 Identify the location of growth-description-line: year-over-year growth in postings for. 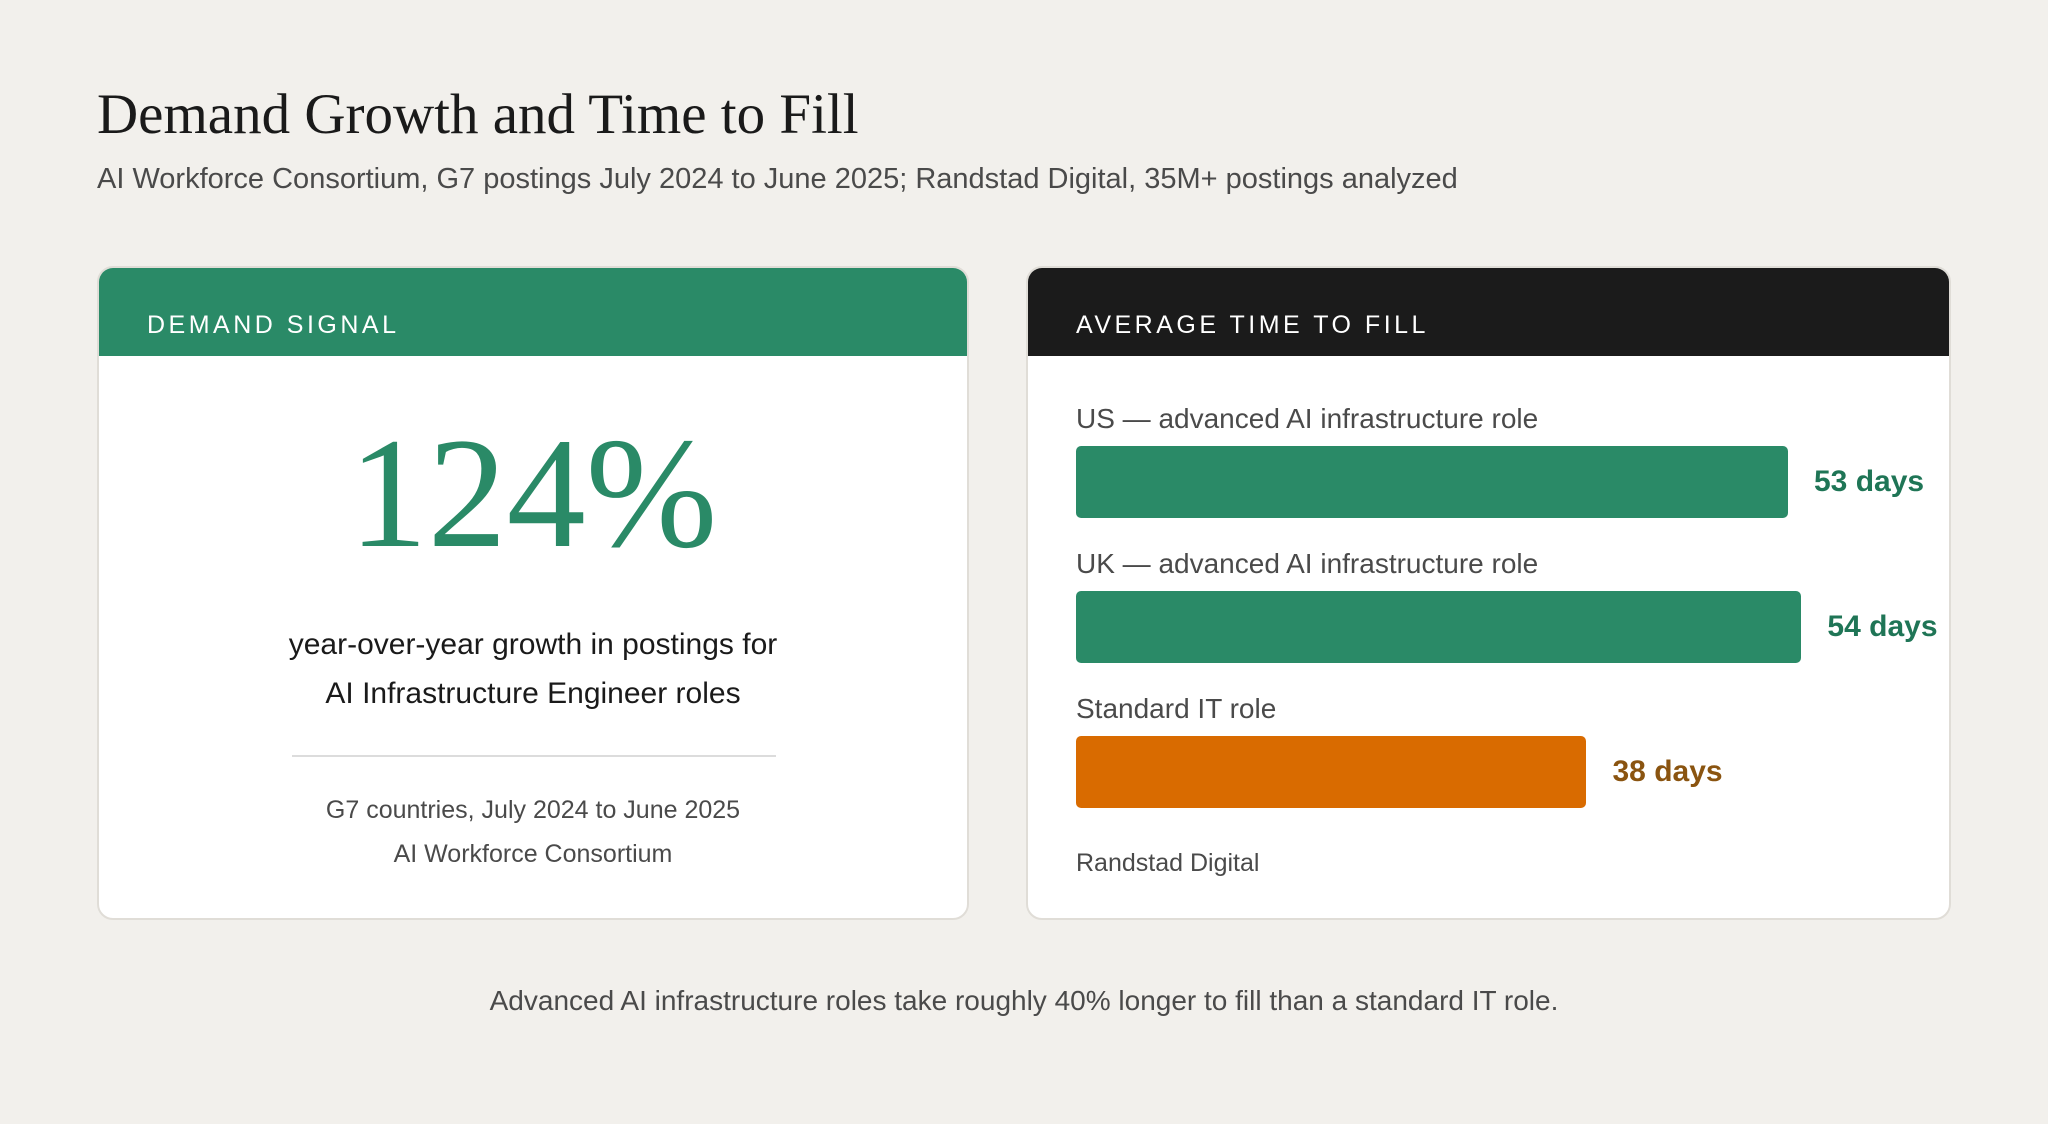
(533, 644).